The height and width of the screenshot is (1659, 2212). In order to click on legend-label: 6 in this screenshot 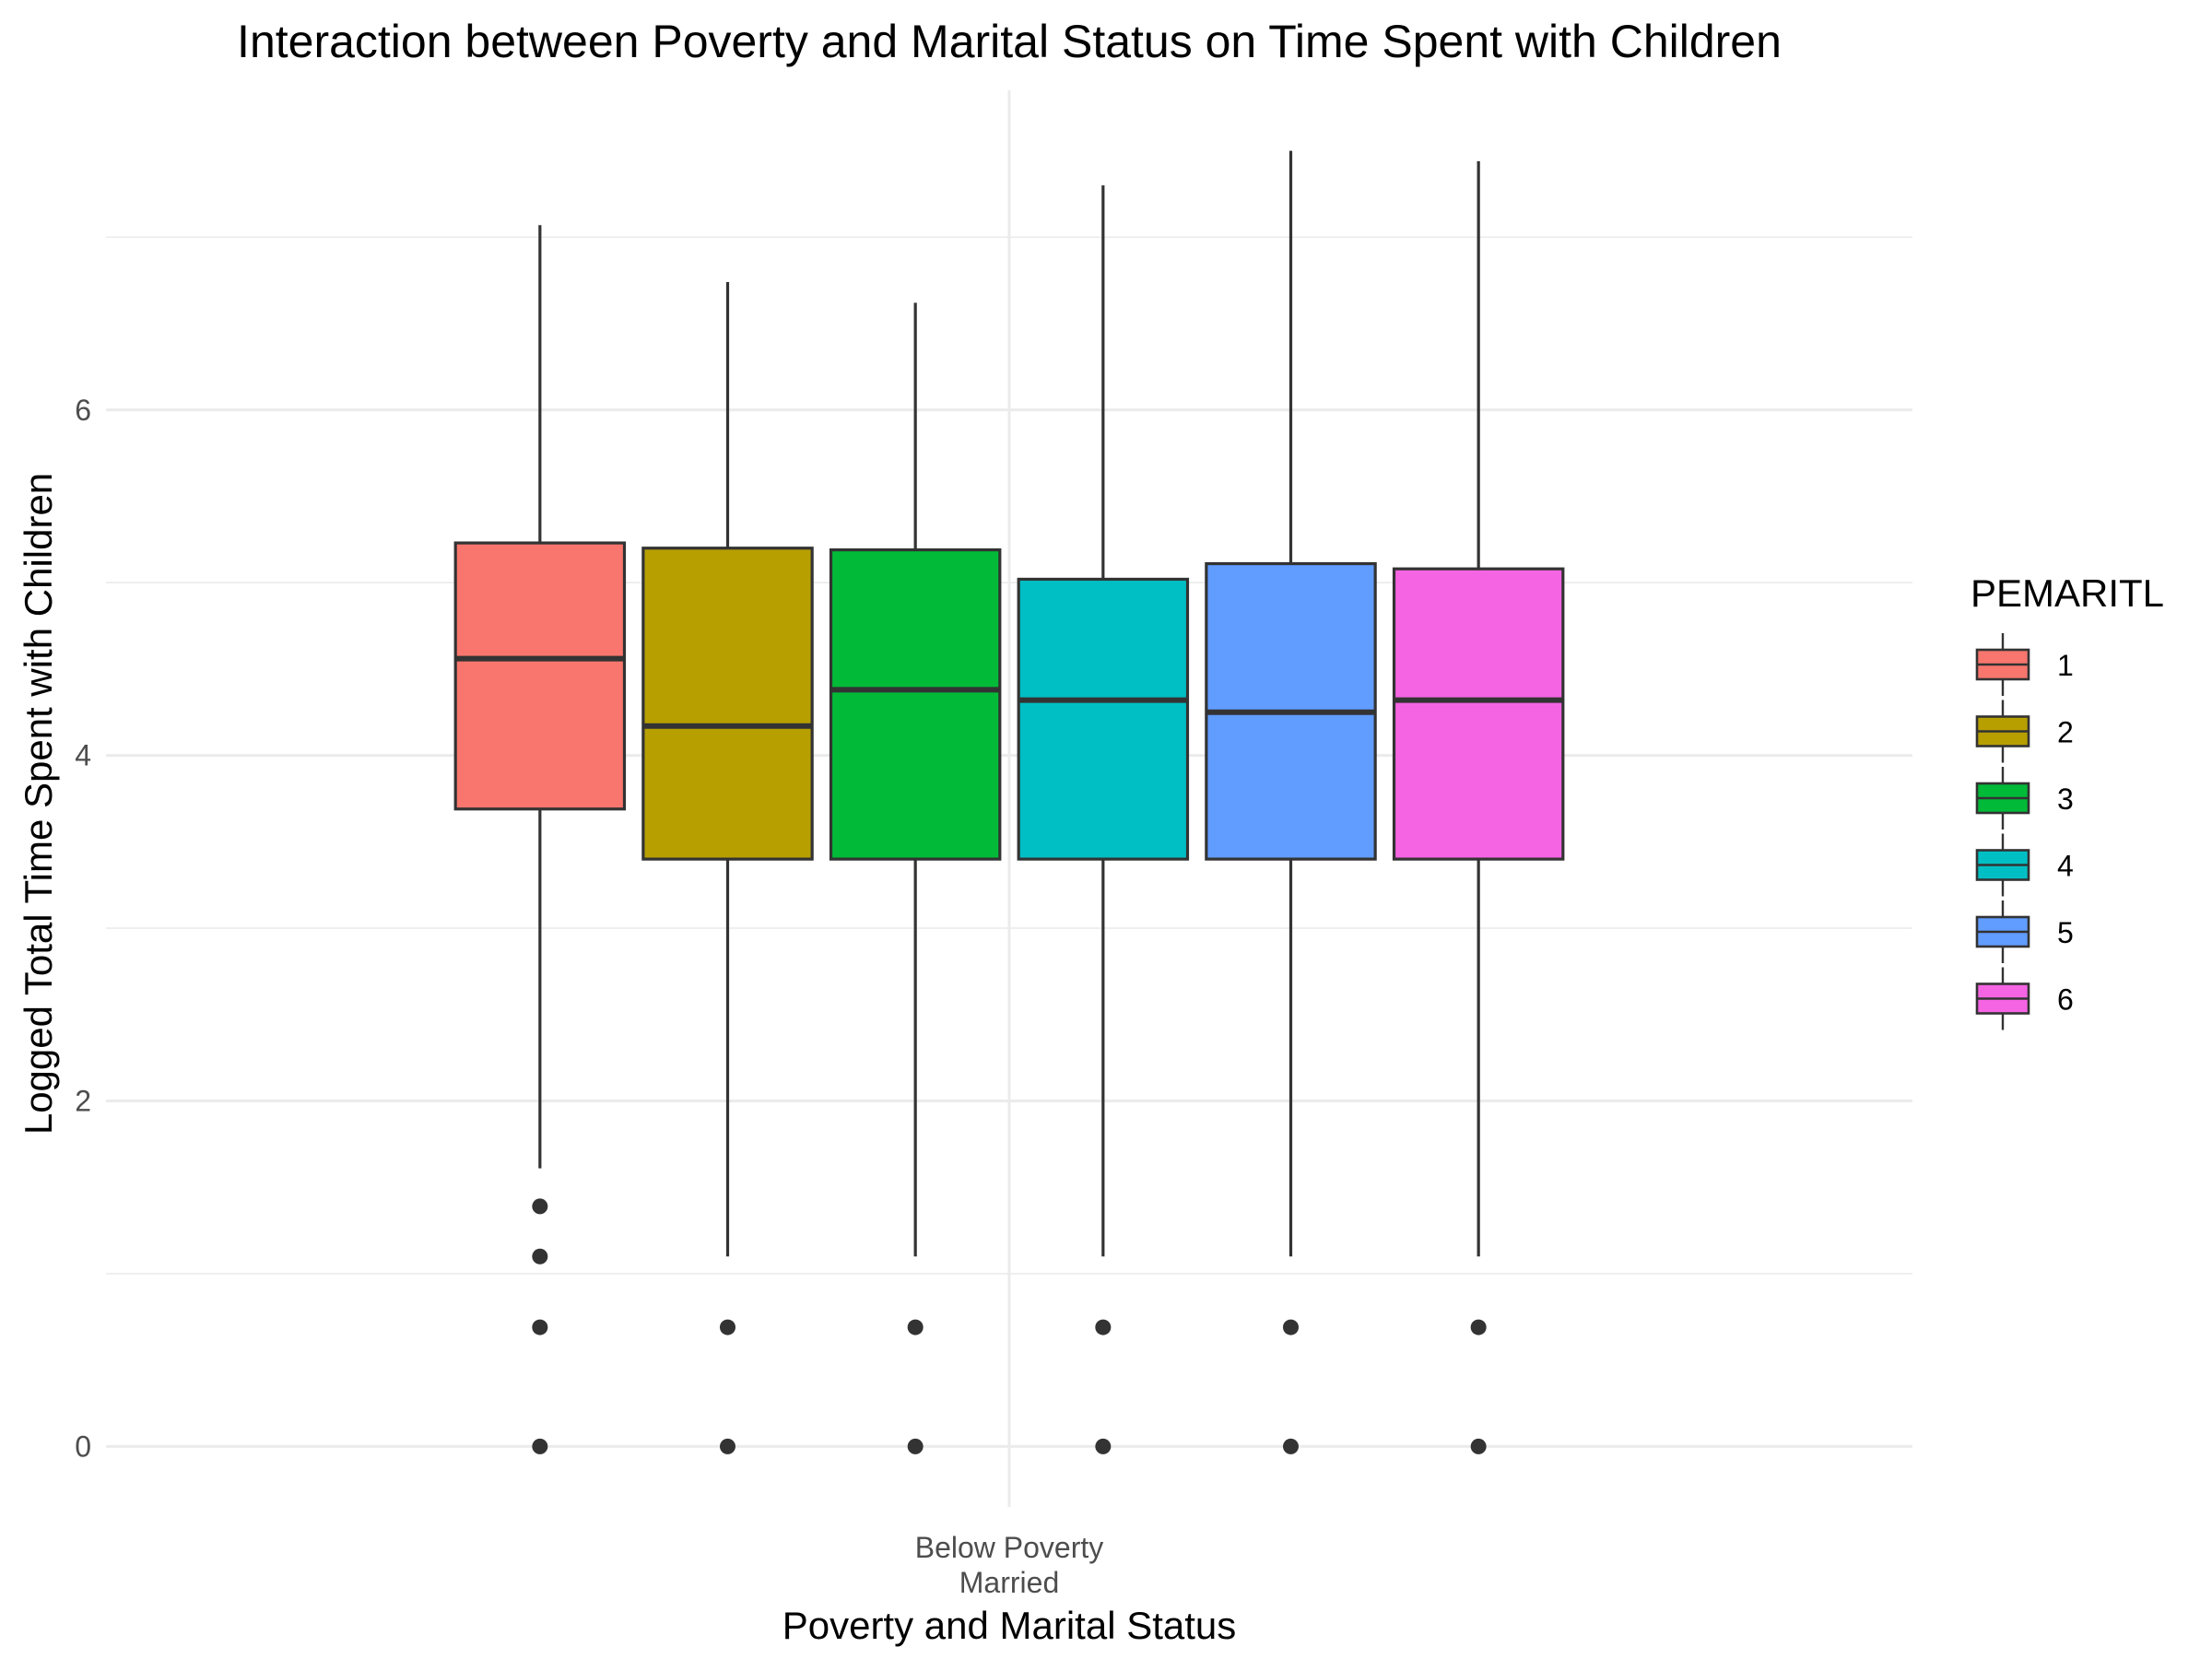, I will do `click(2065, 1000)`.